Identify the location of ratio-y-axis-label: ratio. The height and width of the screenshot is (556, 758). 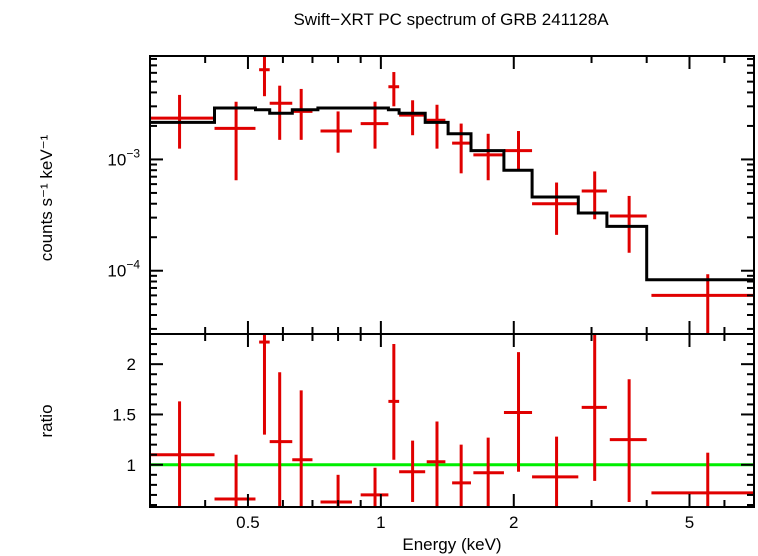
(46, 420).